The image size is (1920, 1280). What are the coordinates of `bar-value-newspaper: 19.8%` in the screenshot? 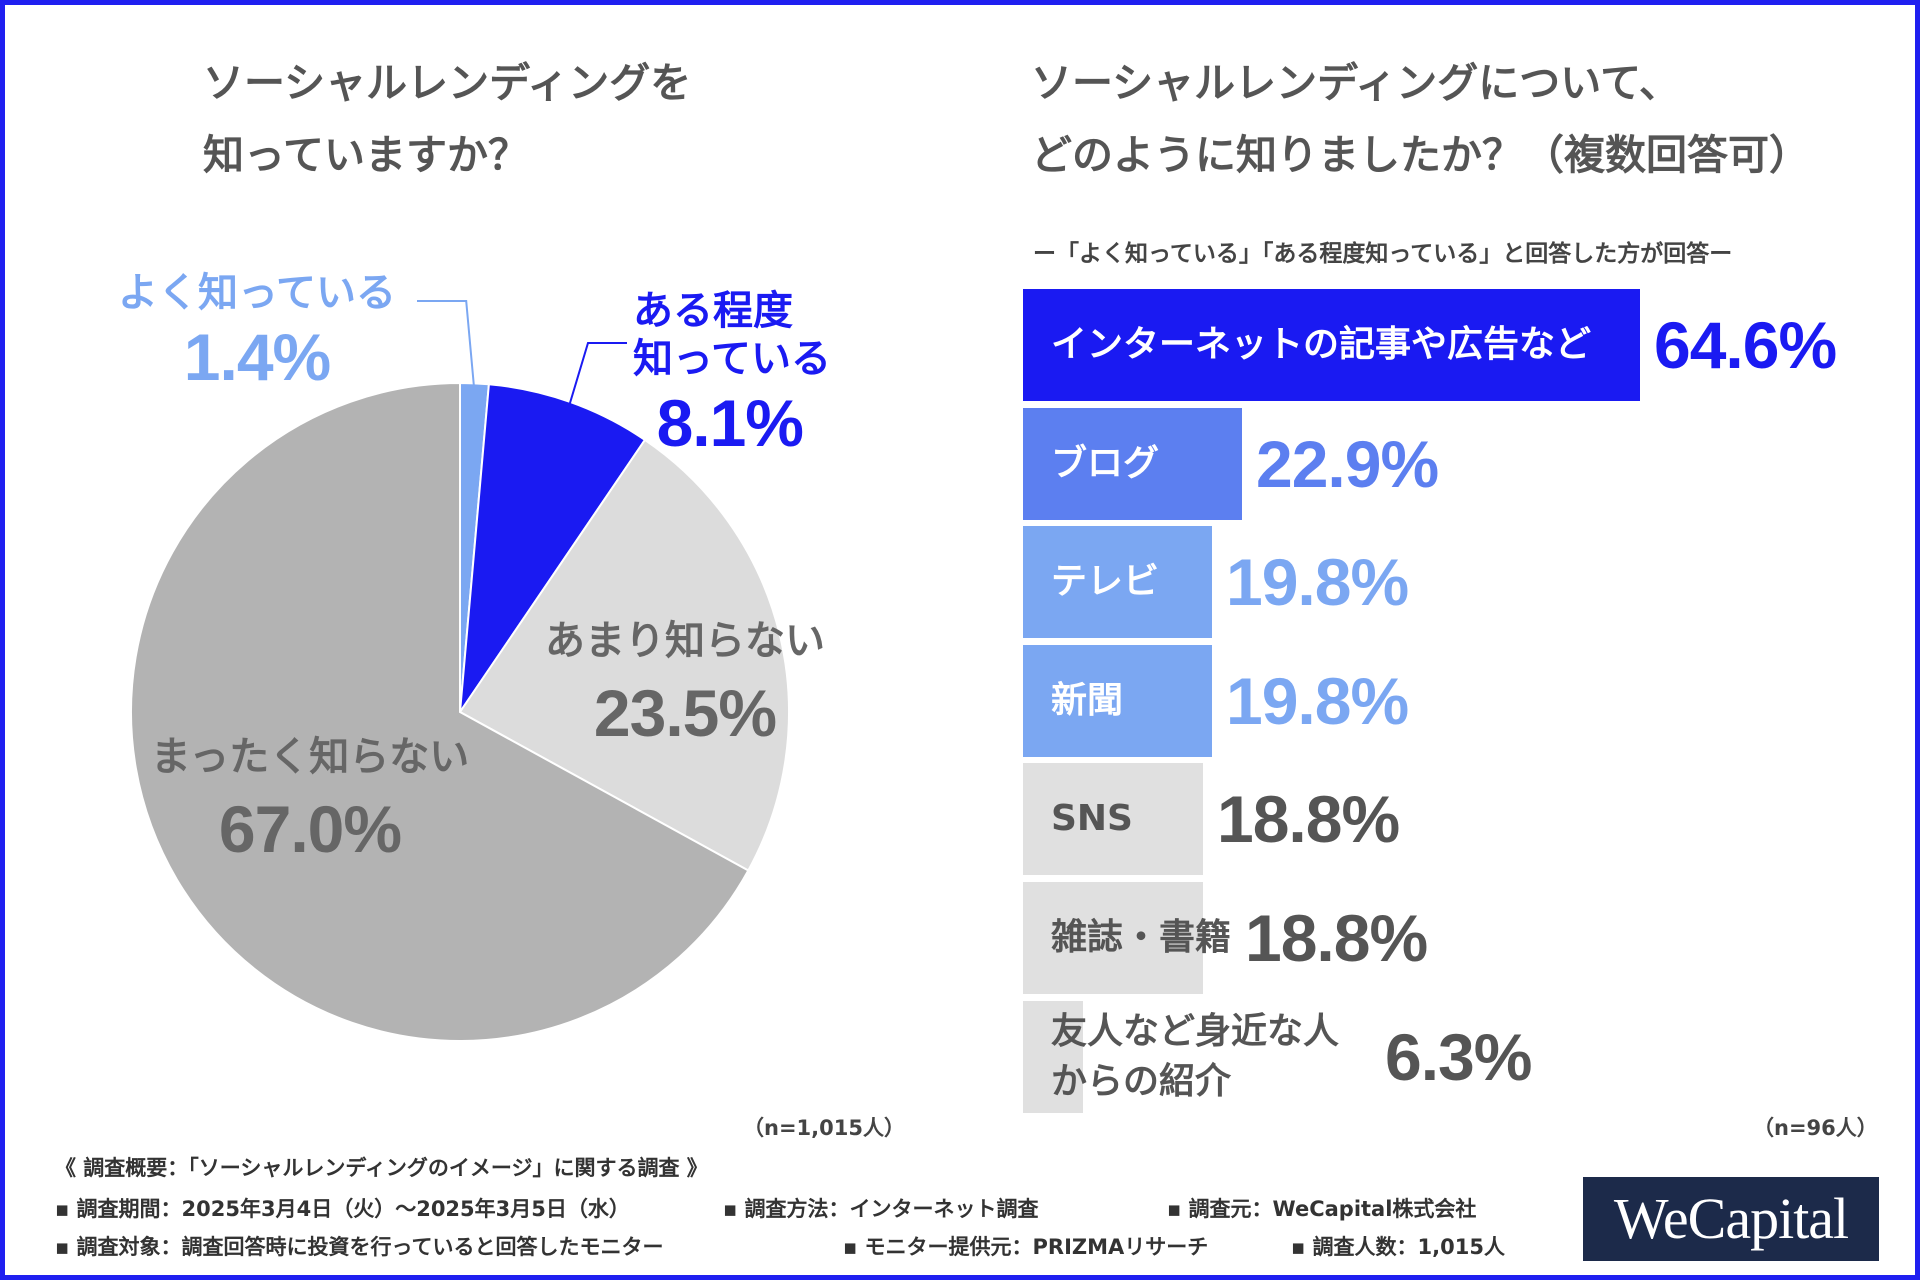 It's located at (1317, 701).